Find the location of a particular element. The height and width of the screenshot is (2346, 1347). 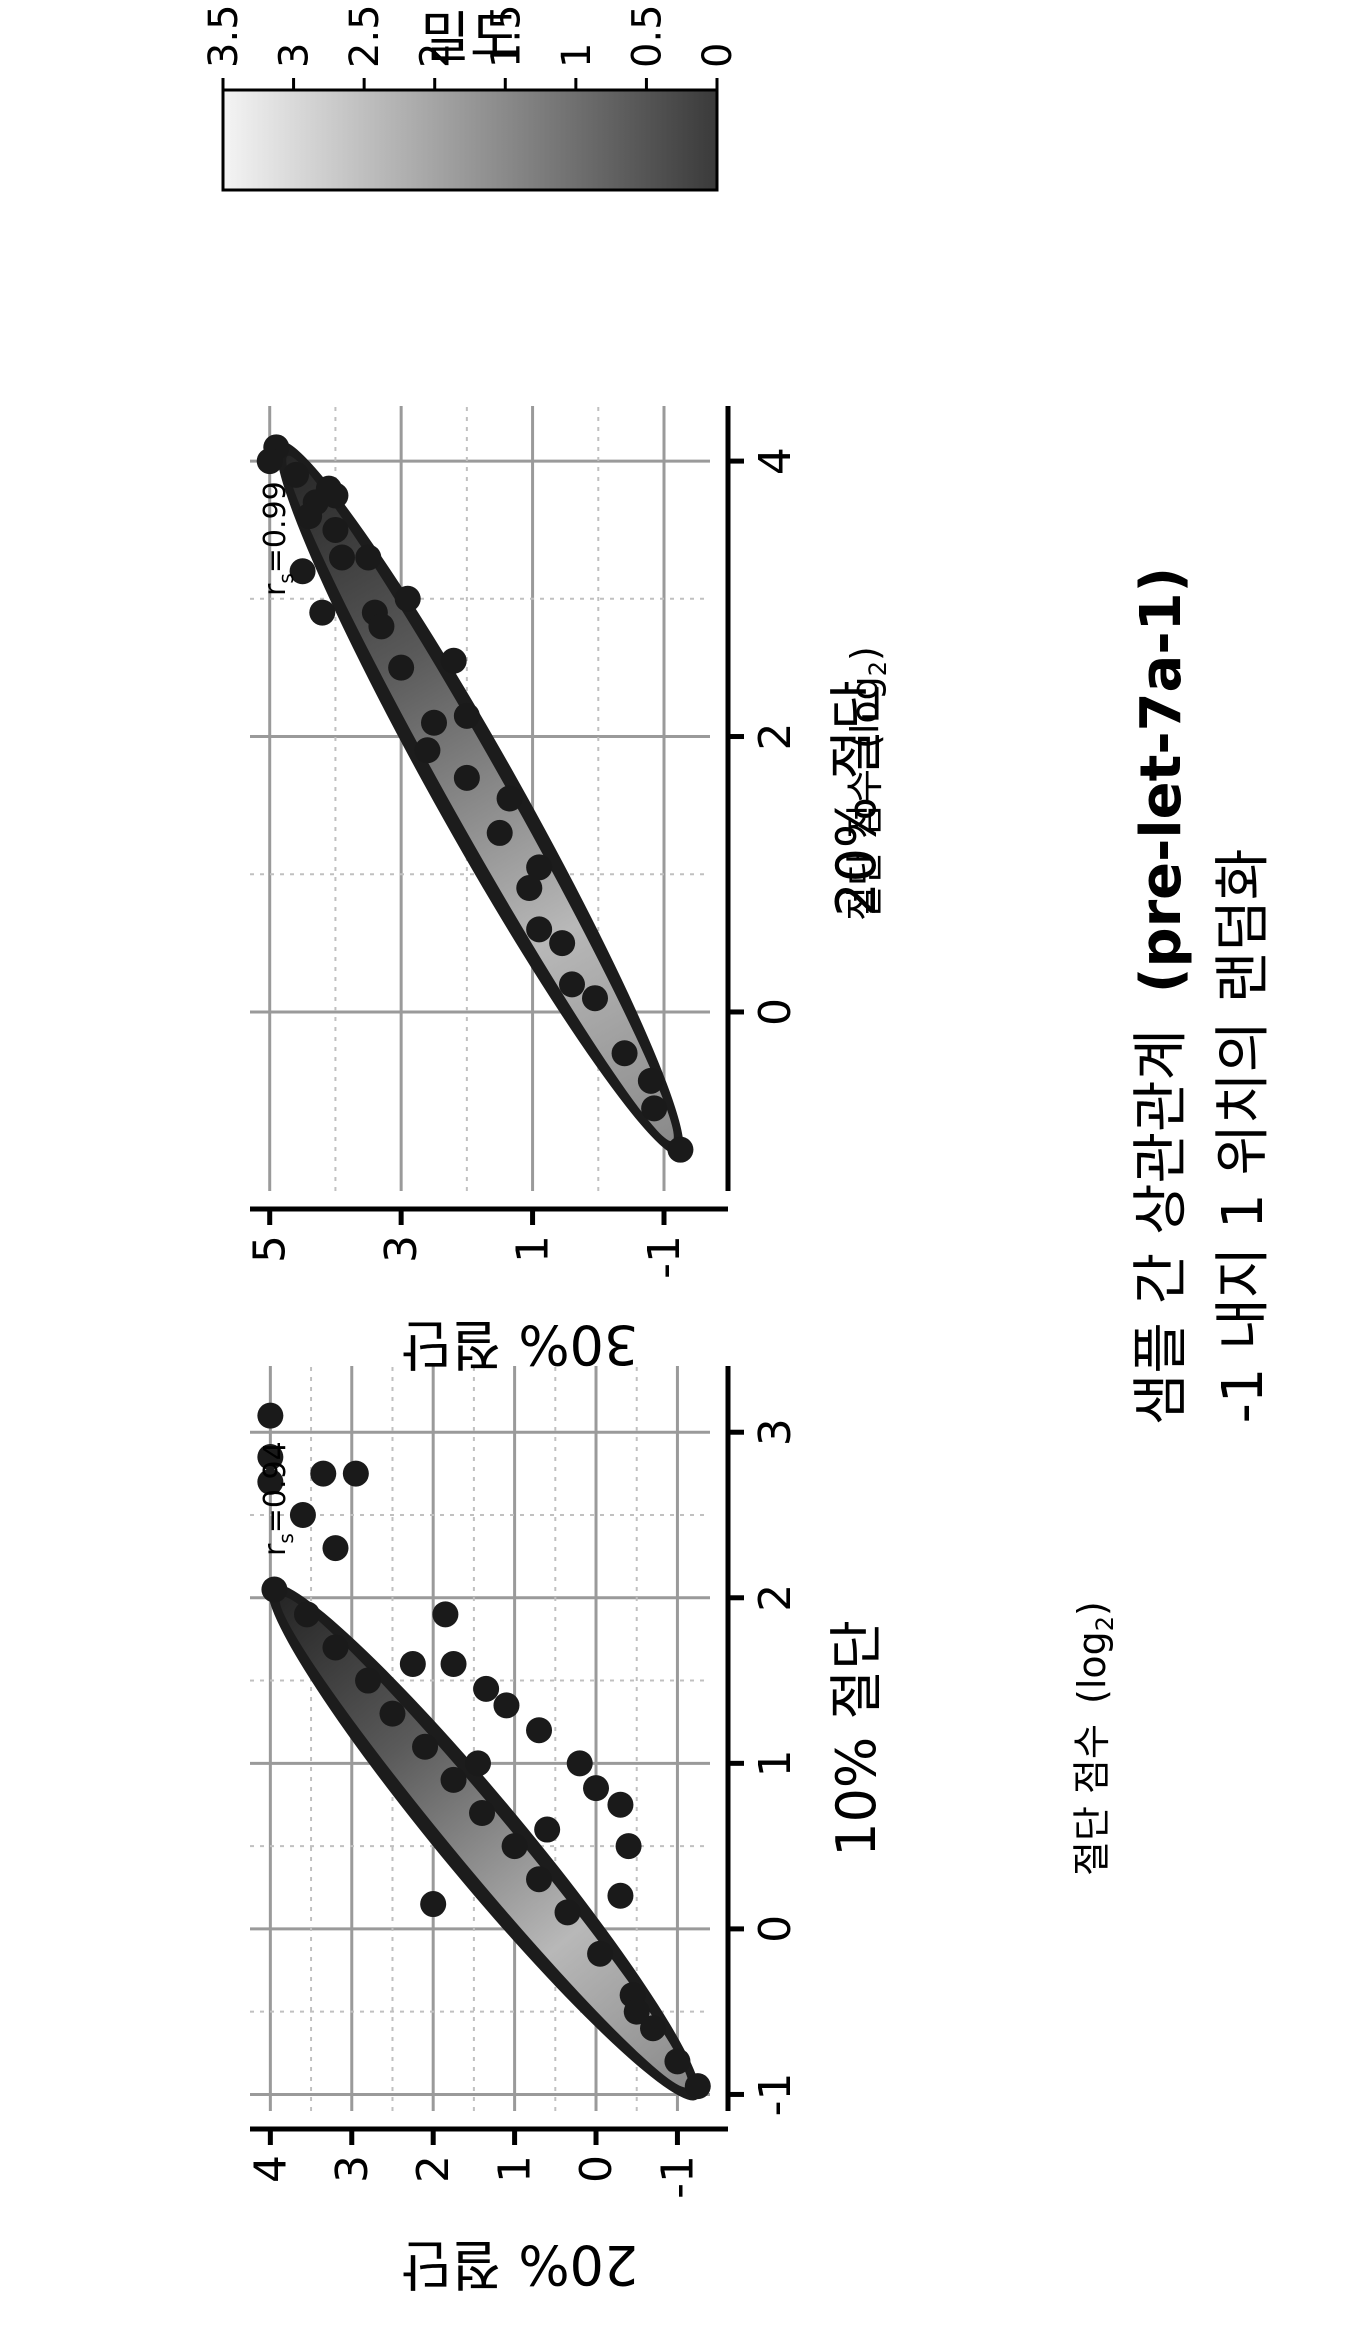

x-tick-label: -1 is located at coordinates (775, 2095).